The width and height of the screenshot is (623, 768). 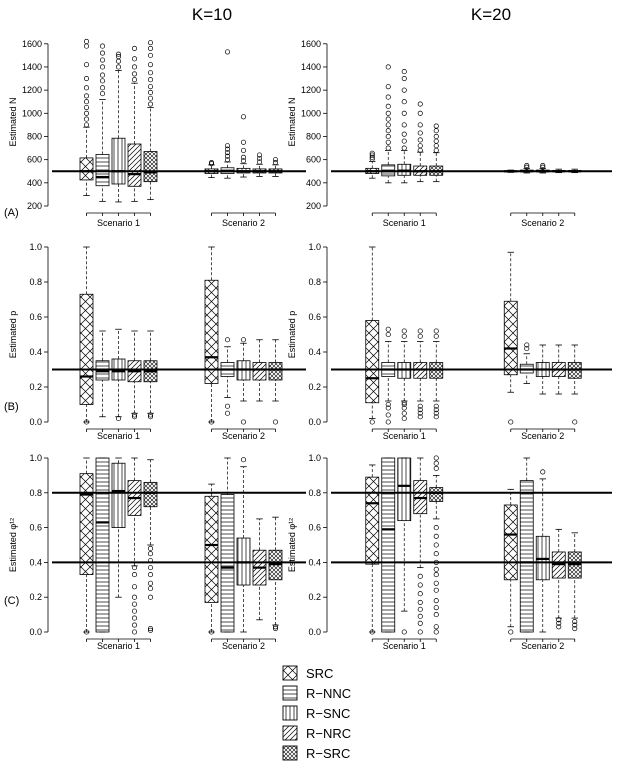 What do you see at coordinates (35, 493) in the screenshot?
I see `y-tick-label: 0.8` at bounding box center [35, 493].